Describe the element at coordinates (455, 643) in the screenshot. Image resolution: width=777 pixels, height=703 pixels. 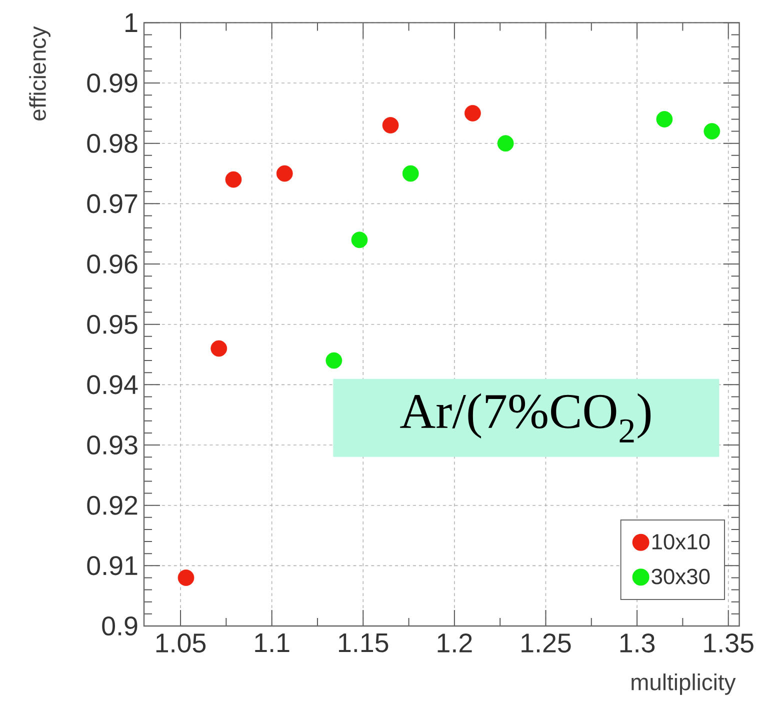
I see `x-tick-label: 1.2` at that location.